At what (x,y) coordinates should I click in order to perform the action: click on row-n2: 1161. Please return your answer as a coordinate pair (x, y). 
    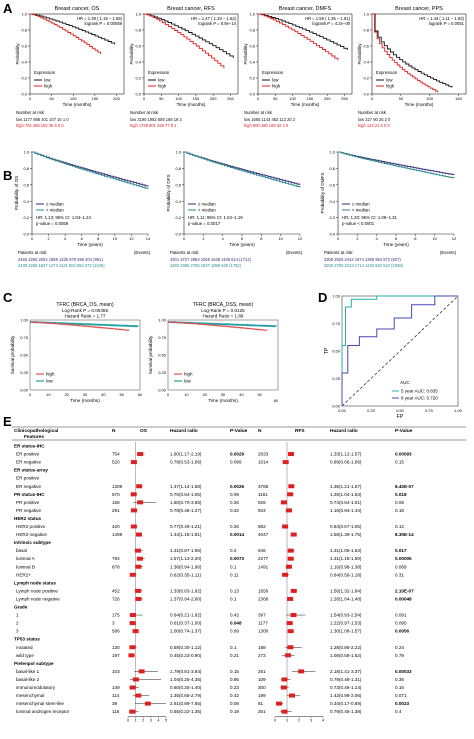
    Looking at the image, I should click on (263, 494).